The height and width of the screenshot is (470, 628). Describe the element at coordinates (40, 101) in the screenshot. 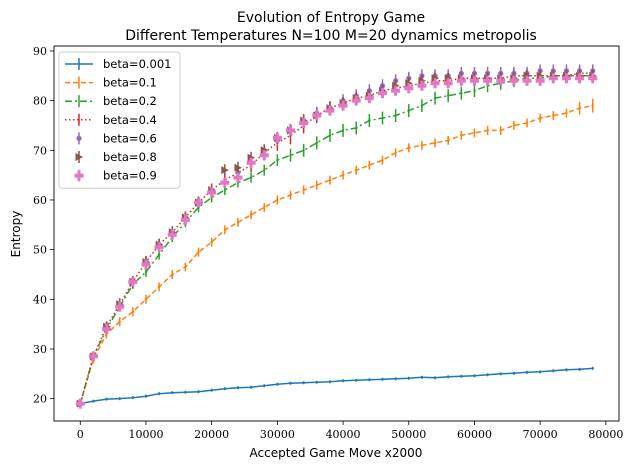

I see `y-tick-label: 80` at that location.